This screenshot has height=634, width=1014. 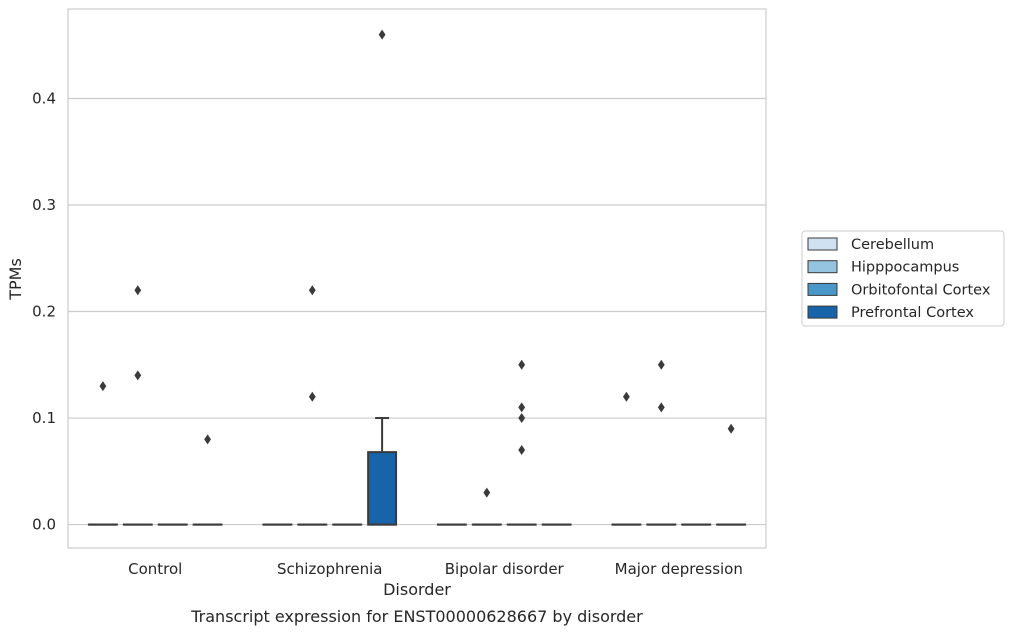 I want to click on y-tick-label: 0.1, so click(x=44, y=418).